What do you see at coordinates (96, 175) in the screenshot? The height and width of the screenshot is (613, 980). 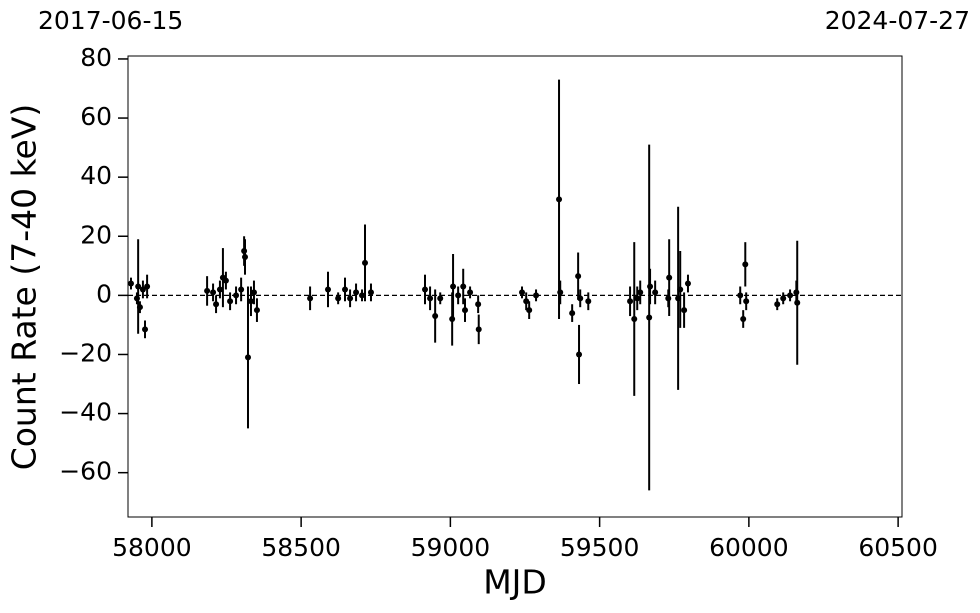 I see `y-tick-label: 40` at bounding box center [96, 175].